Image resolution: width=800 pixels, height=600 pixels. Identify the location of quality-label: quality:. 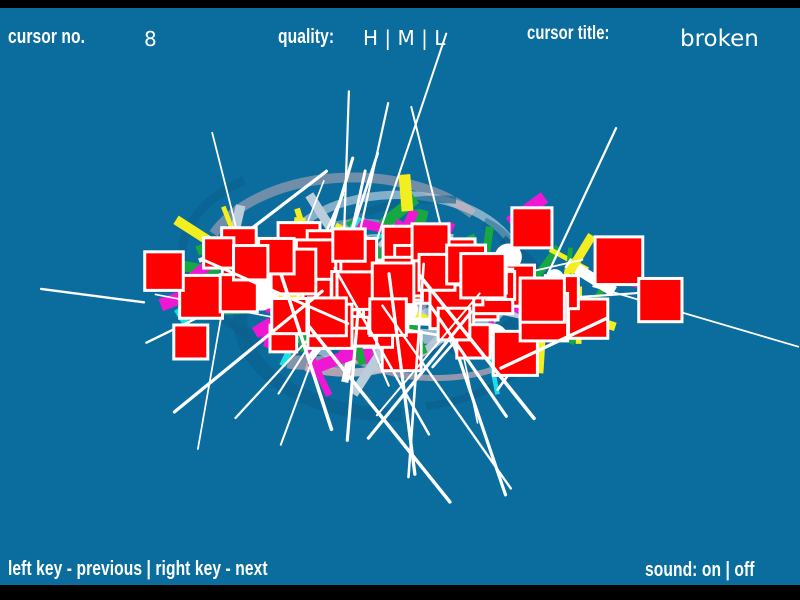
(306, 37).